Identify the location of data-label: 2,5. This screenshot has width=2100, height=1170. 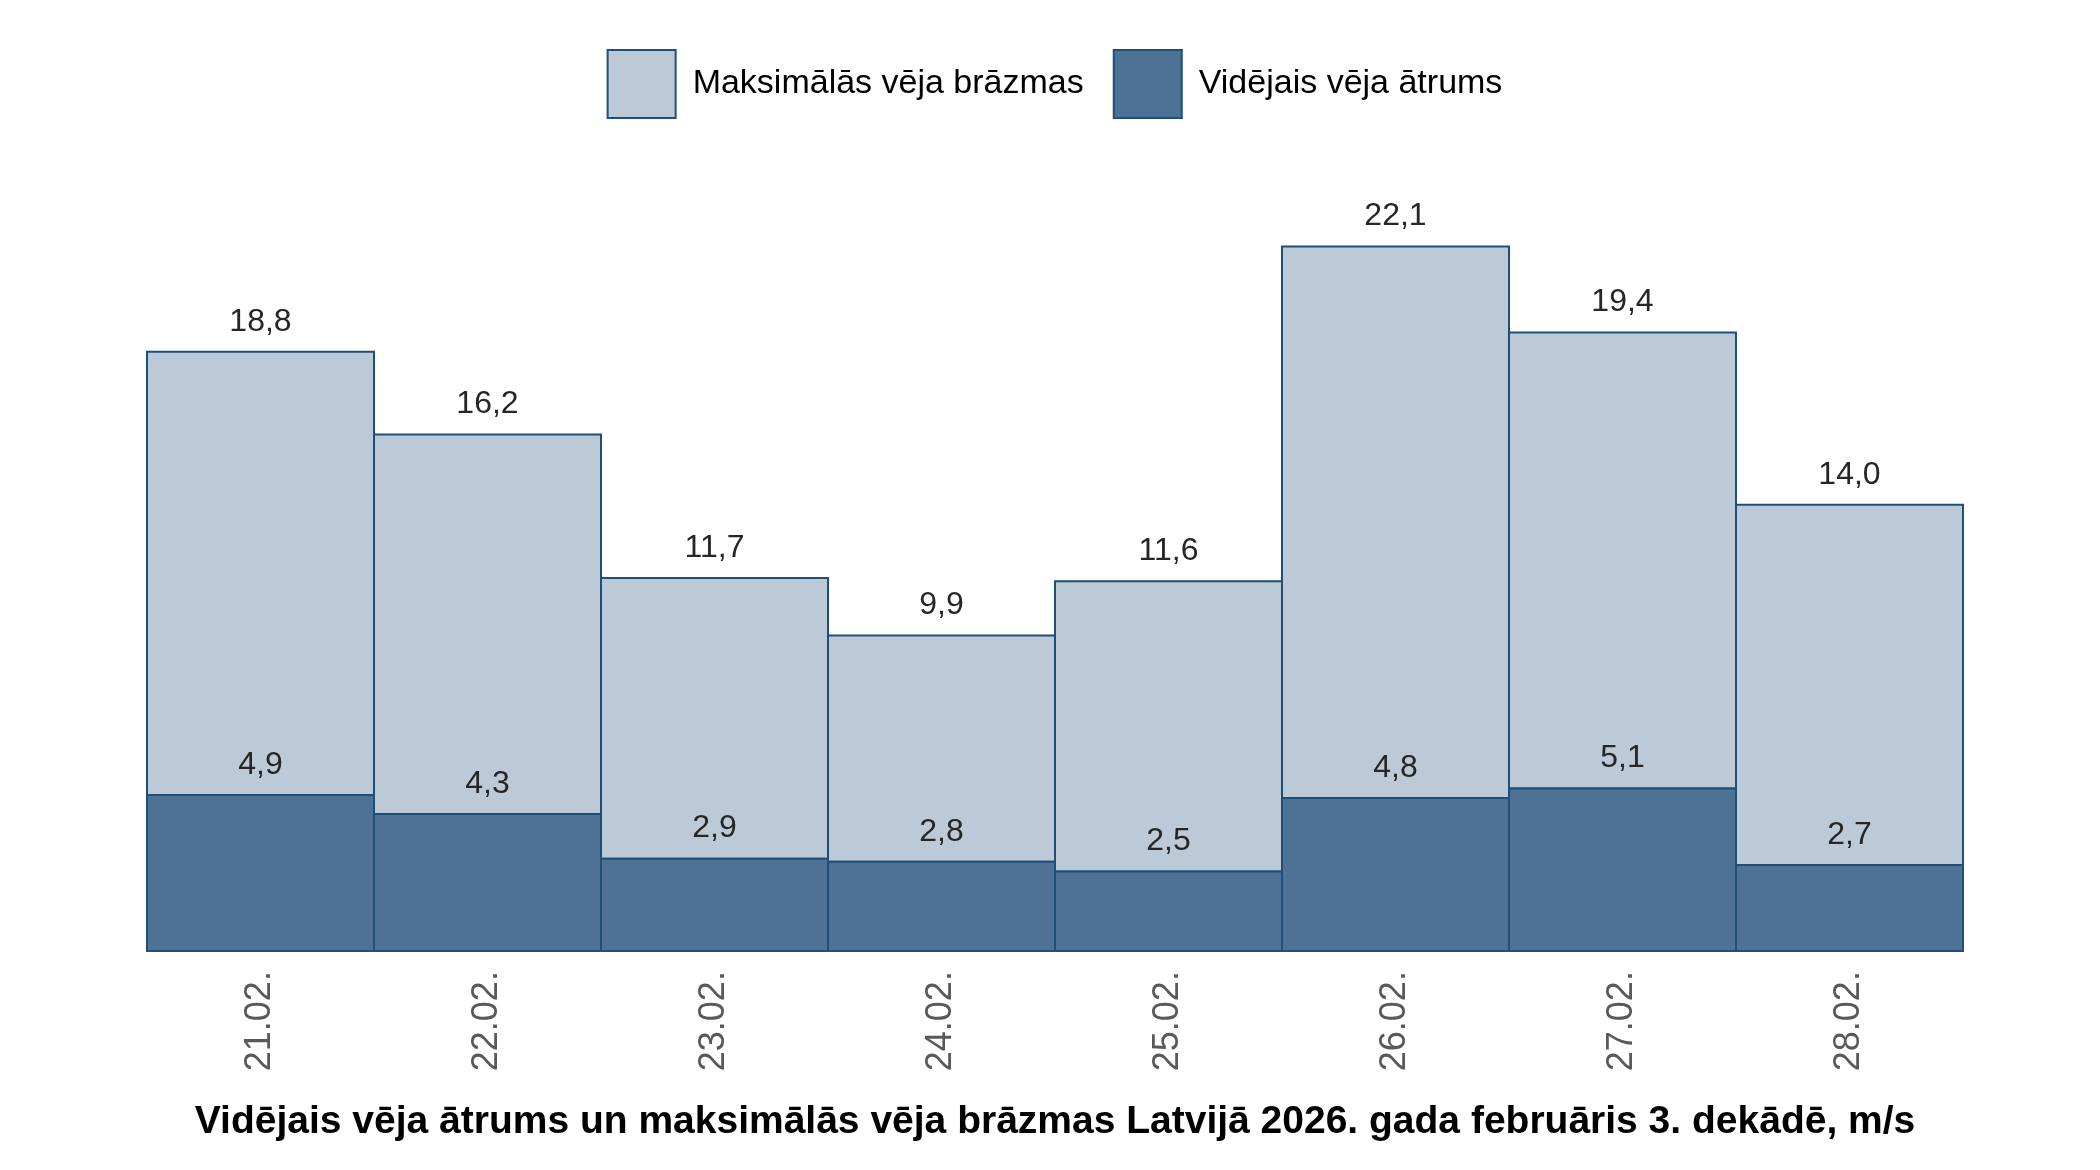
(1168, 839).